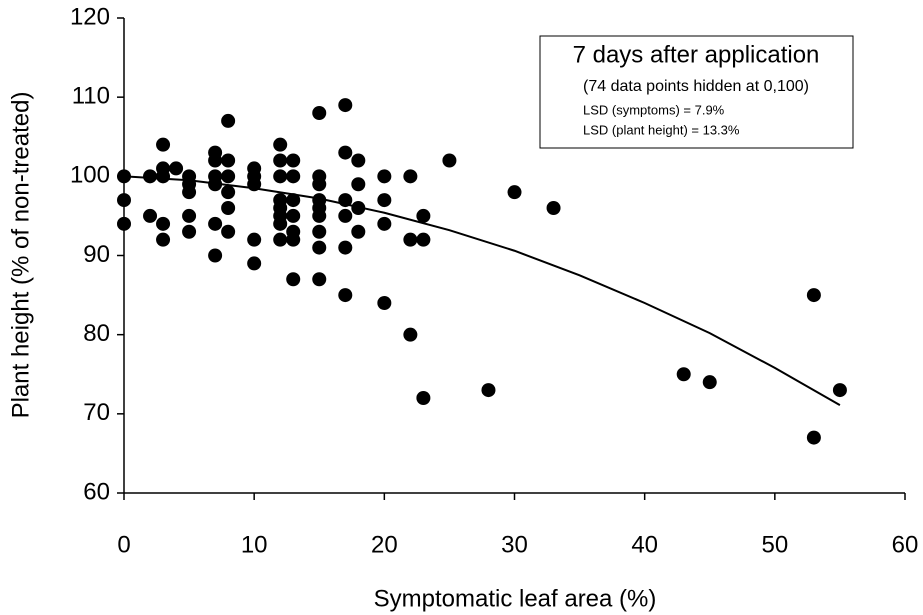  I want to click on x-tick-label: 50, so click(774, 544).